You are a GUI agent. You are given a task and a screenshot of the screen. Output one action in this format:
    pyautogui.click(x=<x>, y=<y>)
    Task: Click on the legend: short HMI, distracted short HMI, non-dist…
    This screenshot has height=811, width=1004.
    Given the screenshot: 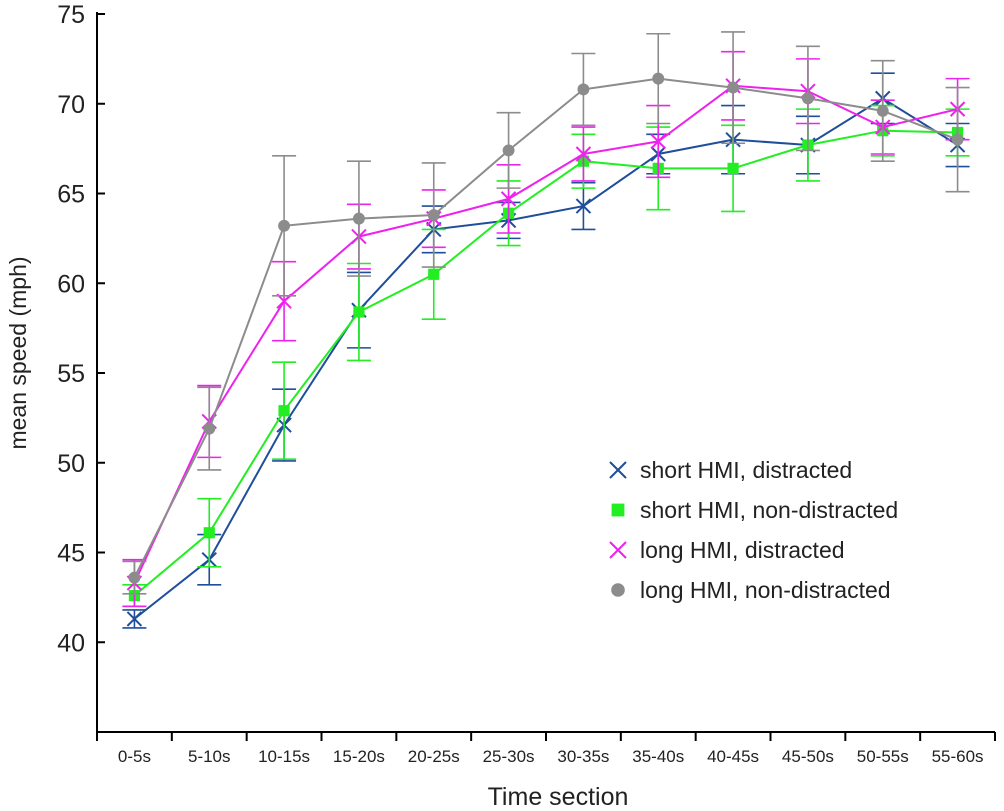 What is the action you would take?
    pyautogui.click(x=753, y=530)
    